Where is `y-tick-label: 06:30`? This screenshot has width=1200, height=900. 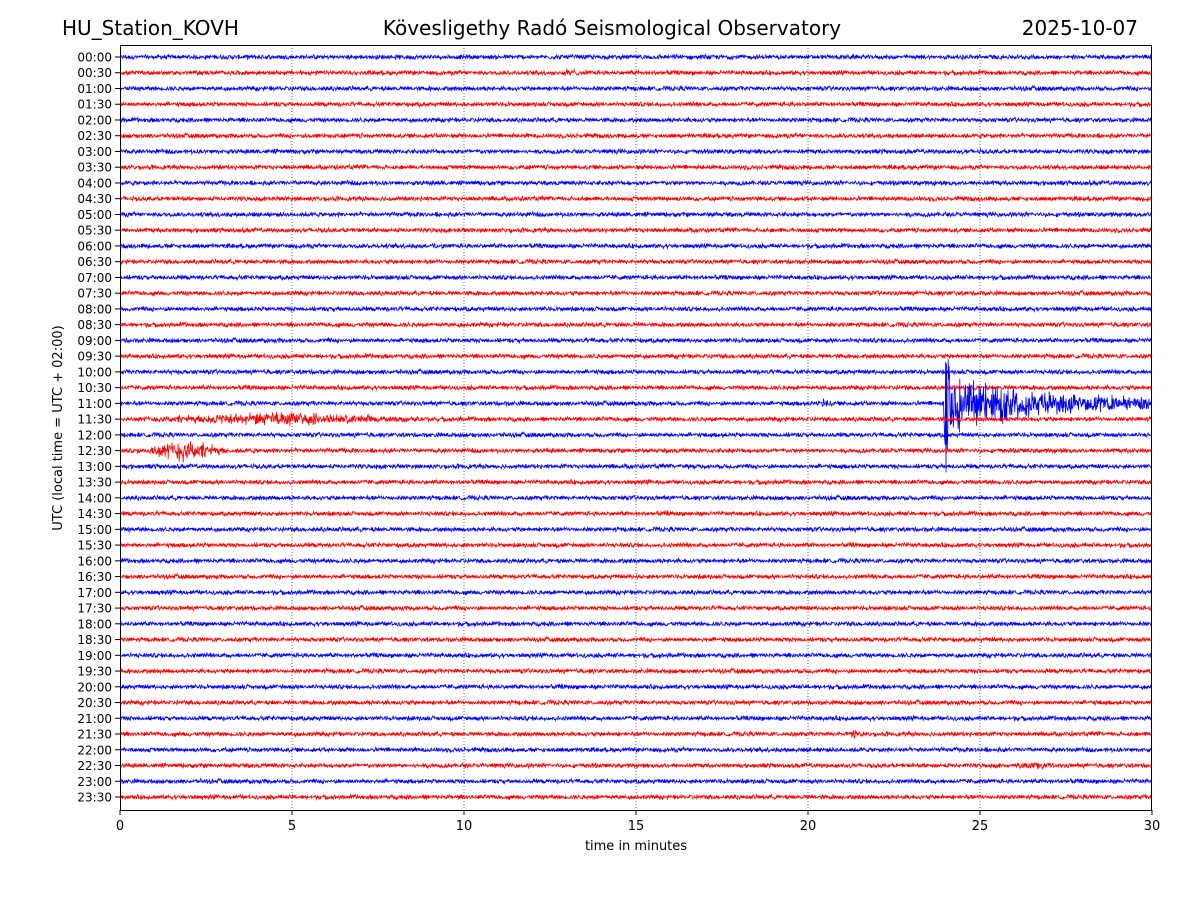
y-tick-label: 06:30 is located at coordinates (94, 262).